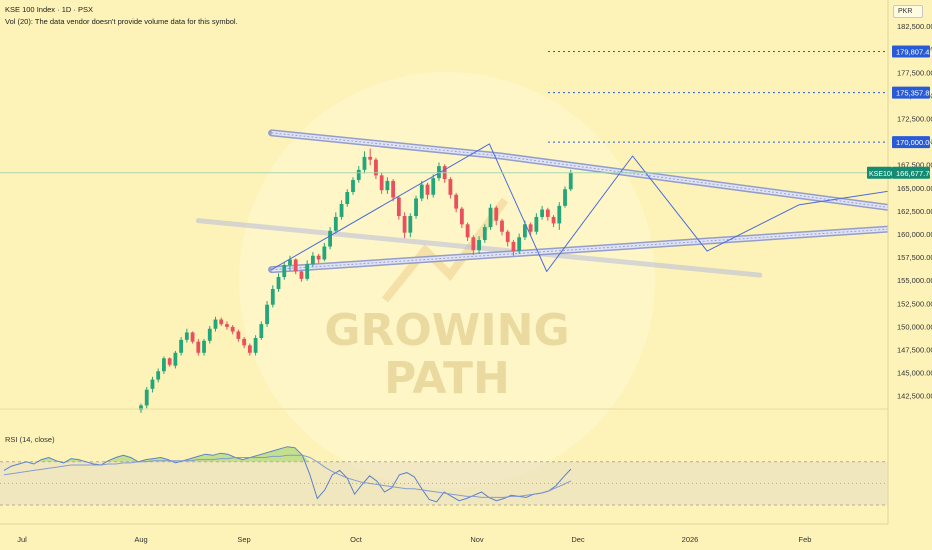 The image size is (932, 550). What do you see at coordinates (690, 539) in the screenshot?
I see `time-label: 2026` at bounding box center [690, 539].